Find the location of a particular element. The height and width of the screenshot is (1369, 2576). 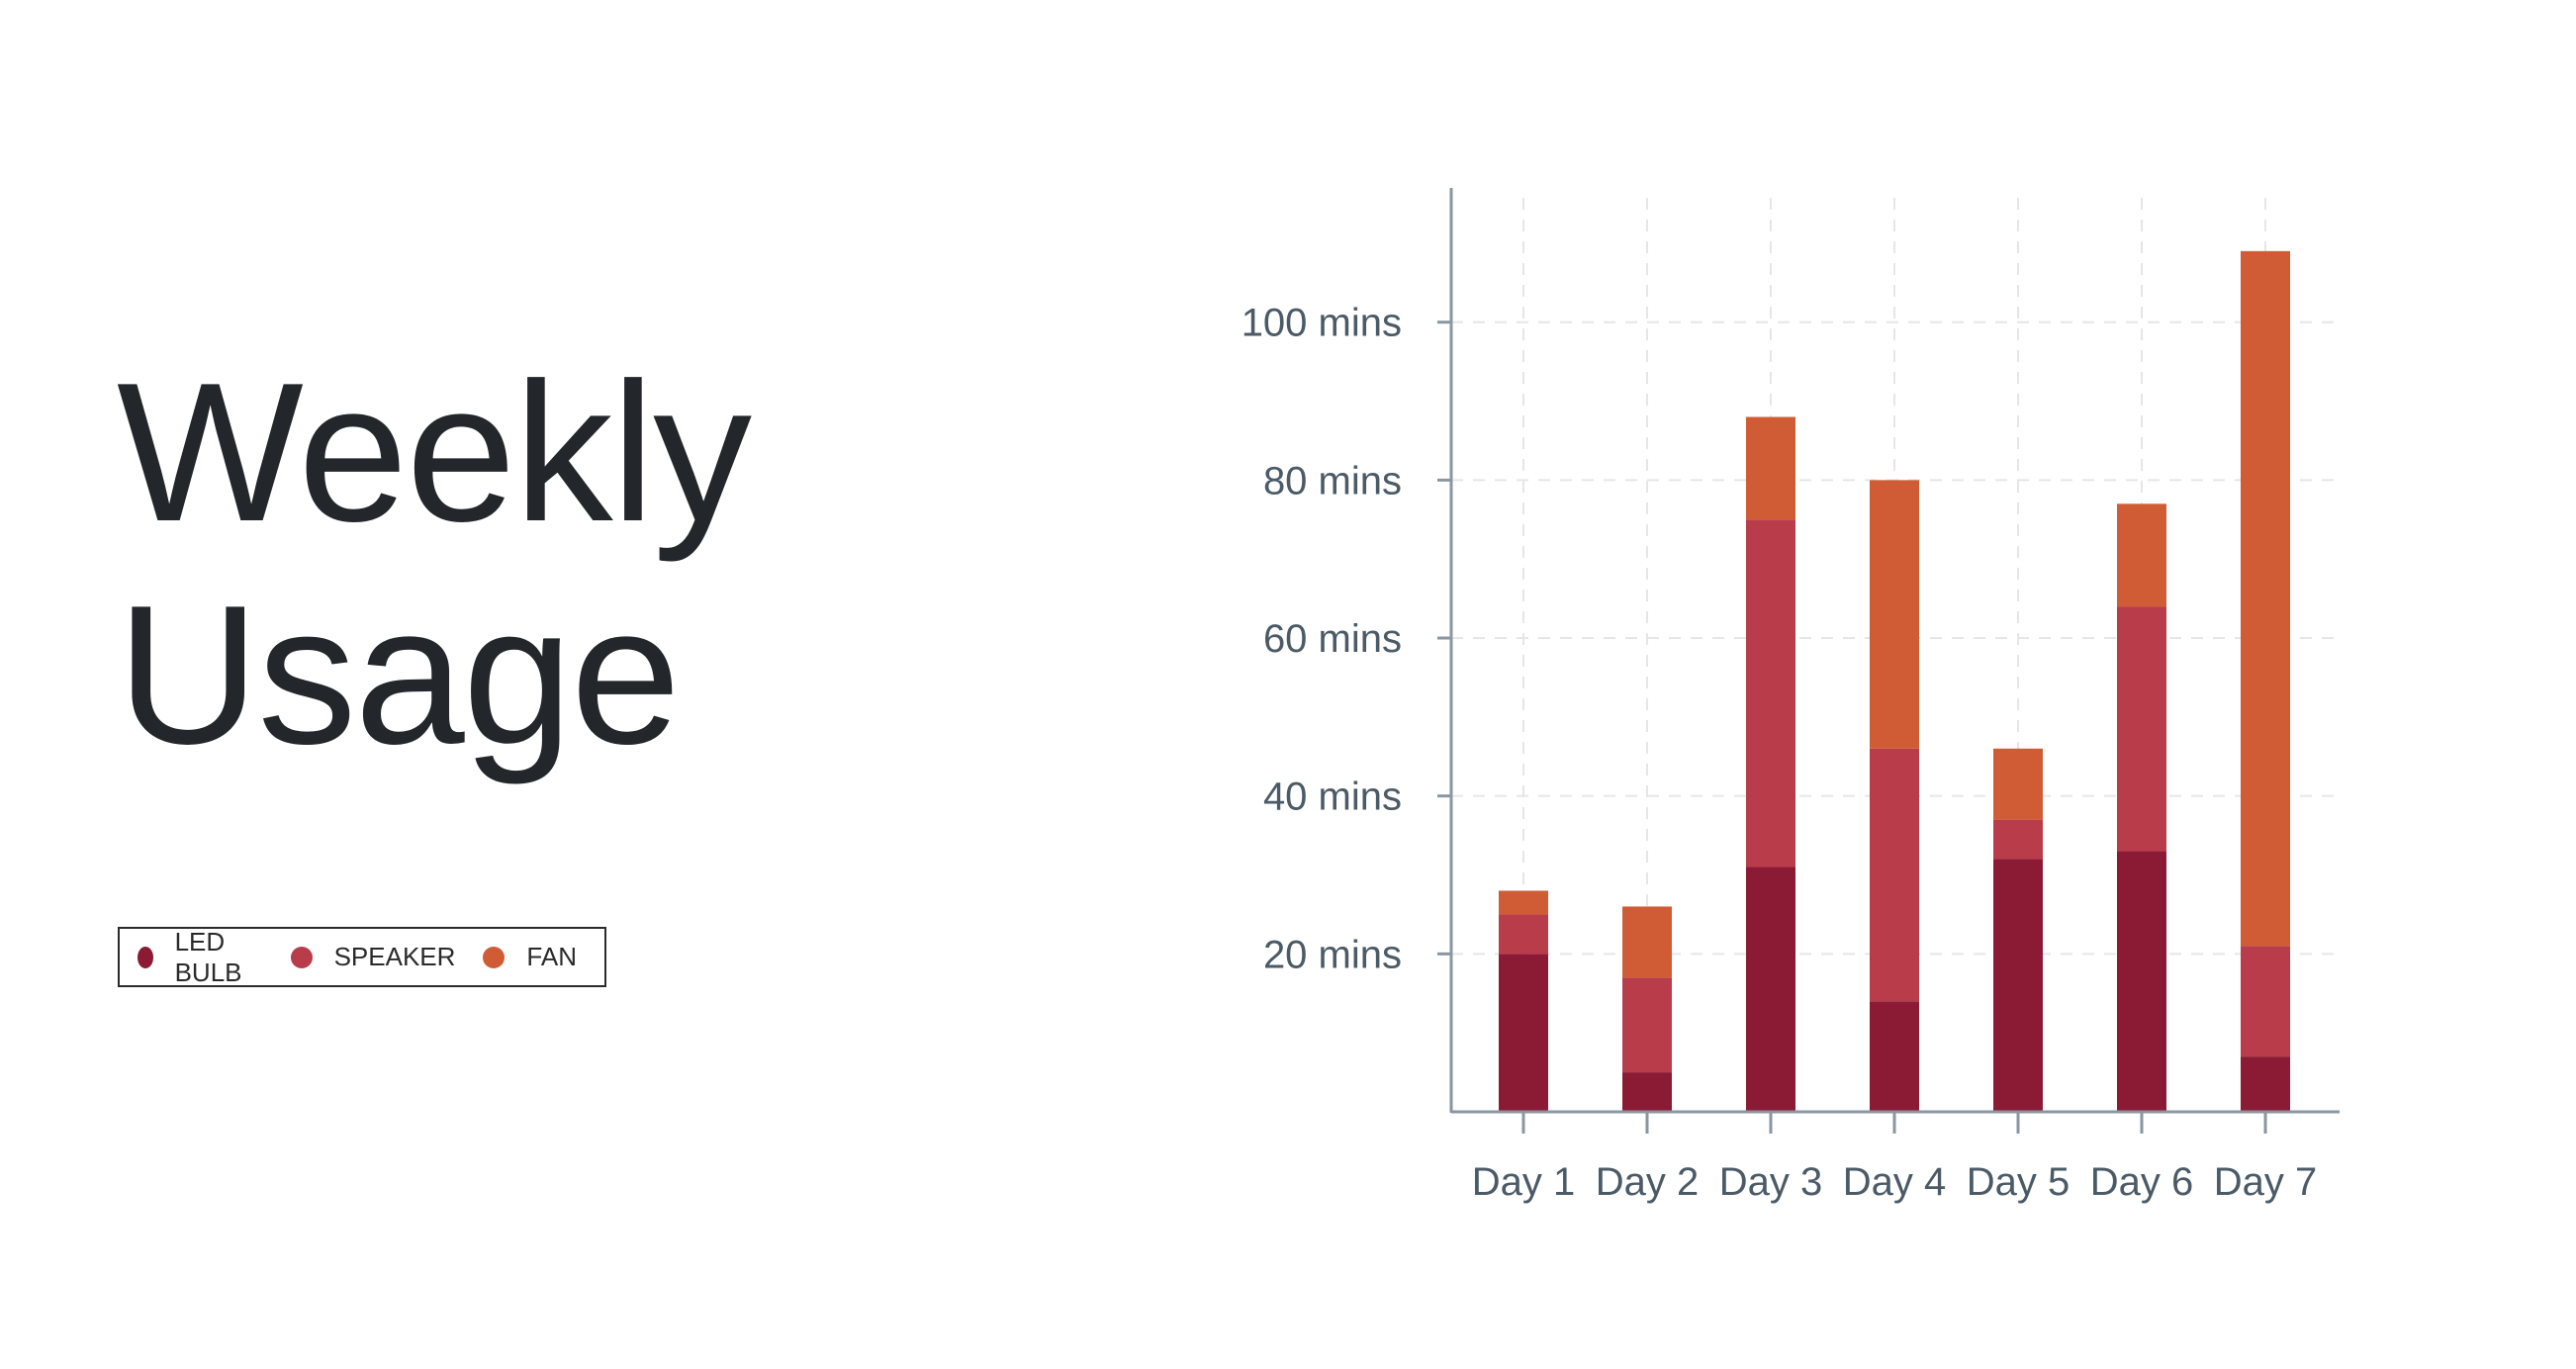

legend-item-speaker: SPEAKER is located at coordinates (373, 957).